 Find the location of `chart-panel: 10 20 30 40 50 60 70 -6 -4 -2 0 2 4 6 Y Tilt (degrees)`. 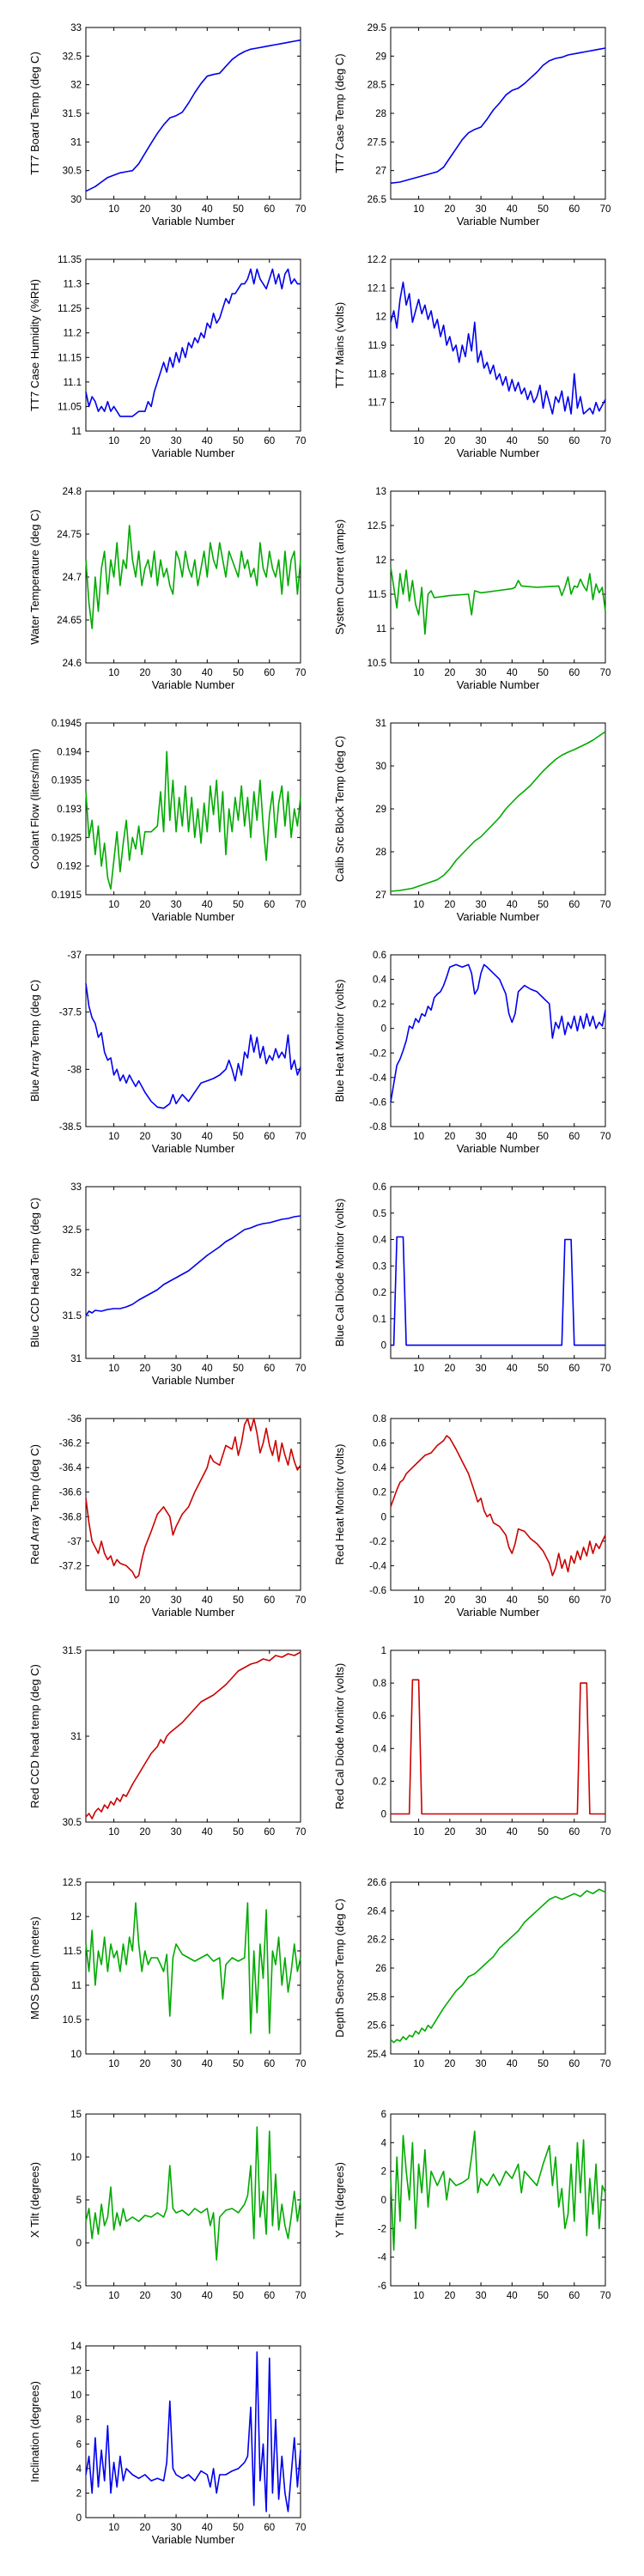

chart-panel: 10 20 30 40 50 60 70 -6 -4 -2 0 2 4 6 Y Tilt (degrees) is located at coordinates (472, 2206).